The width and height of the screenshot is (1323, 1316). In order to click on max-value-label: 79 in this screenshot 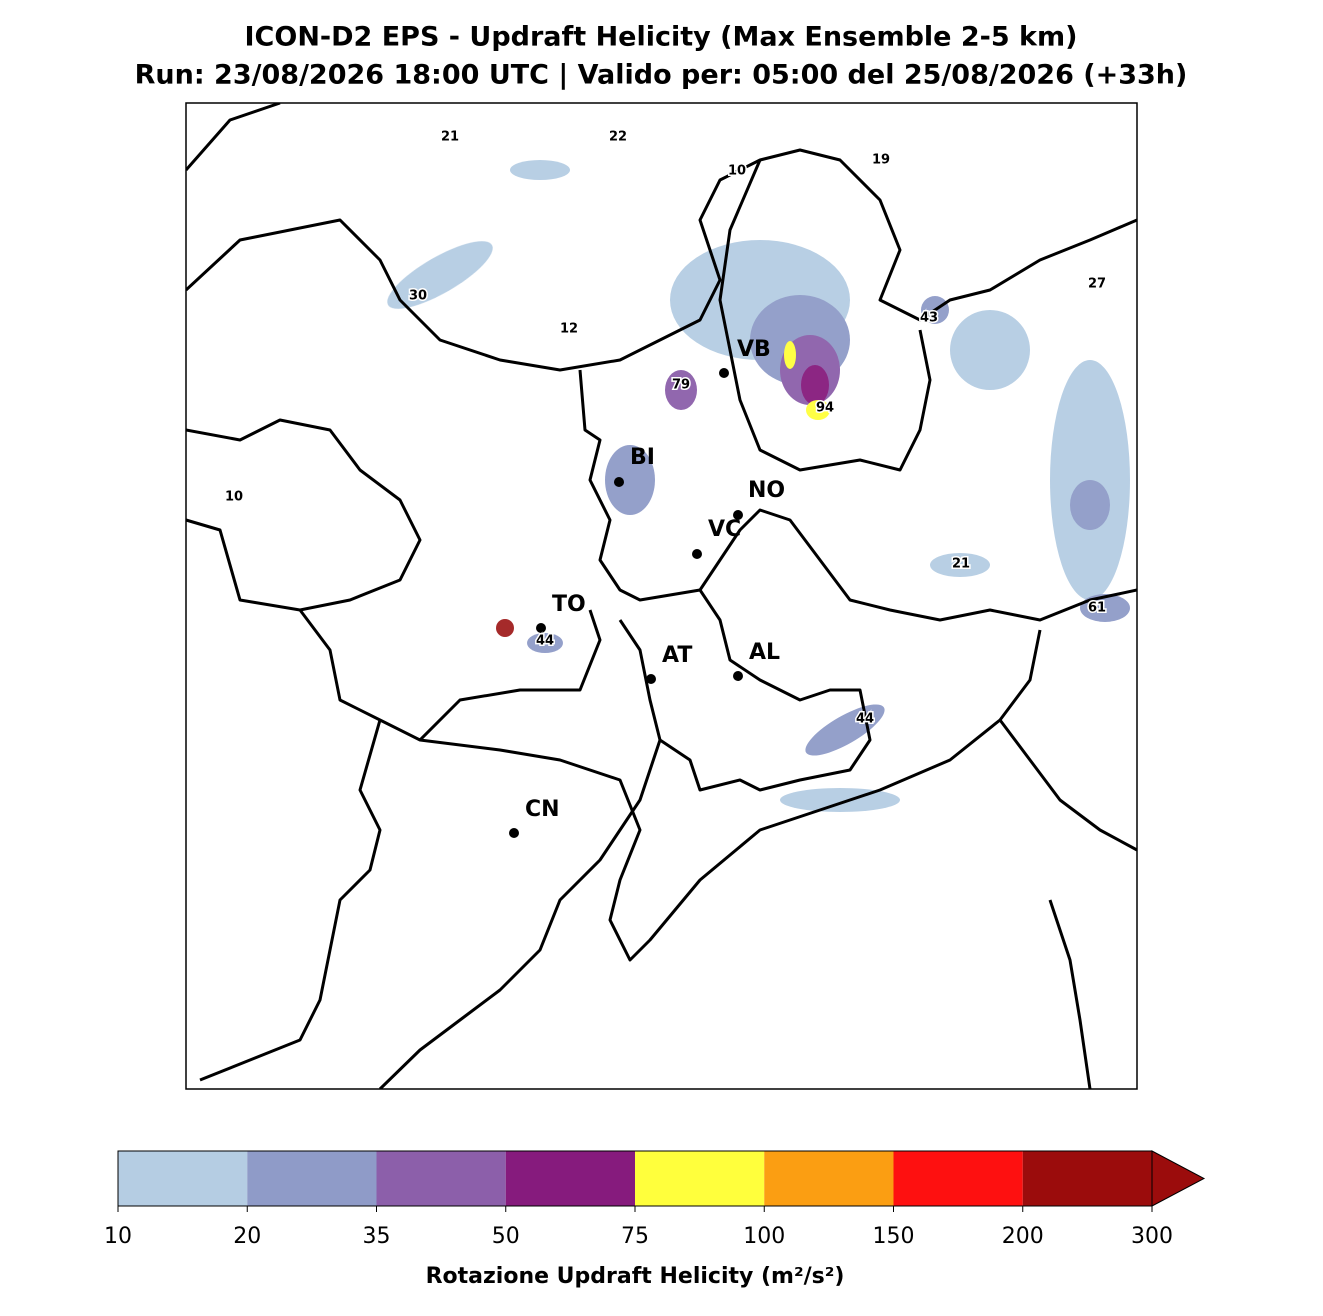, I will do `click(681, 385)`.